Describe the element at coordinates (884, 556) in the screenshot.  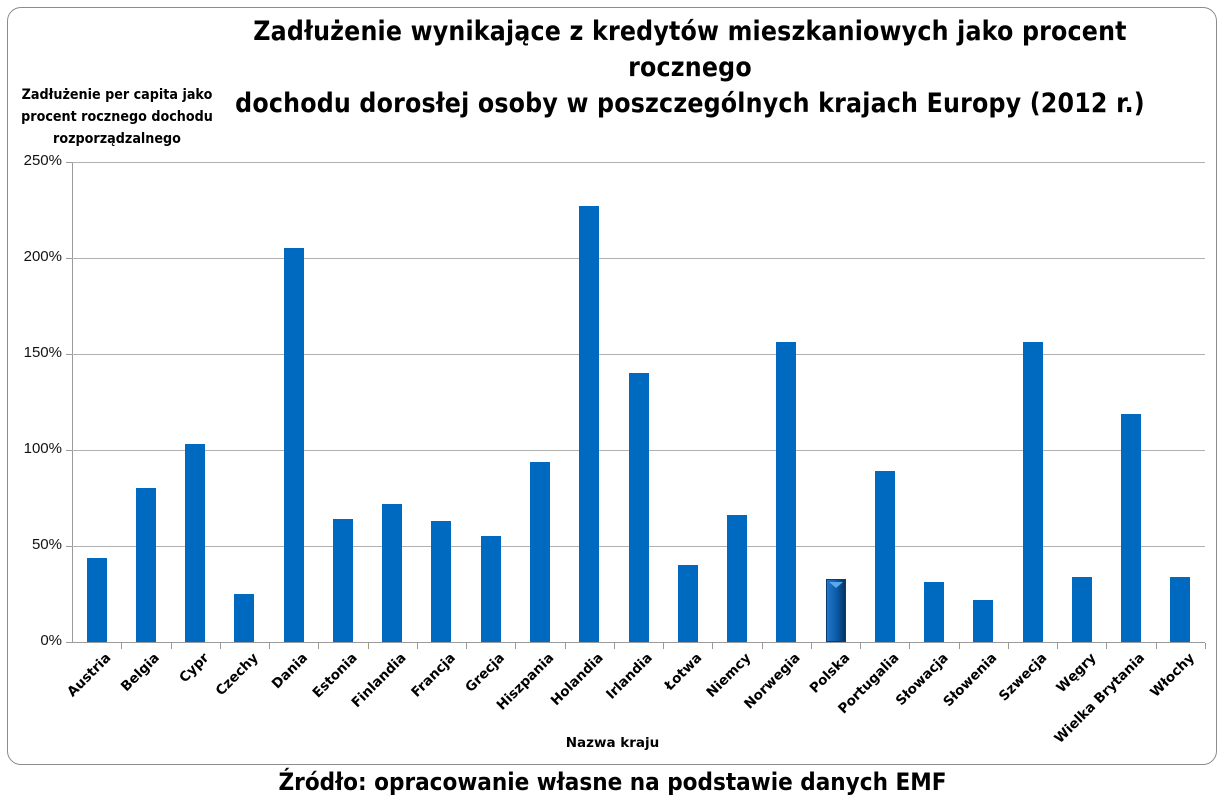
I see `bar-portugalia` at that location.